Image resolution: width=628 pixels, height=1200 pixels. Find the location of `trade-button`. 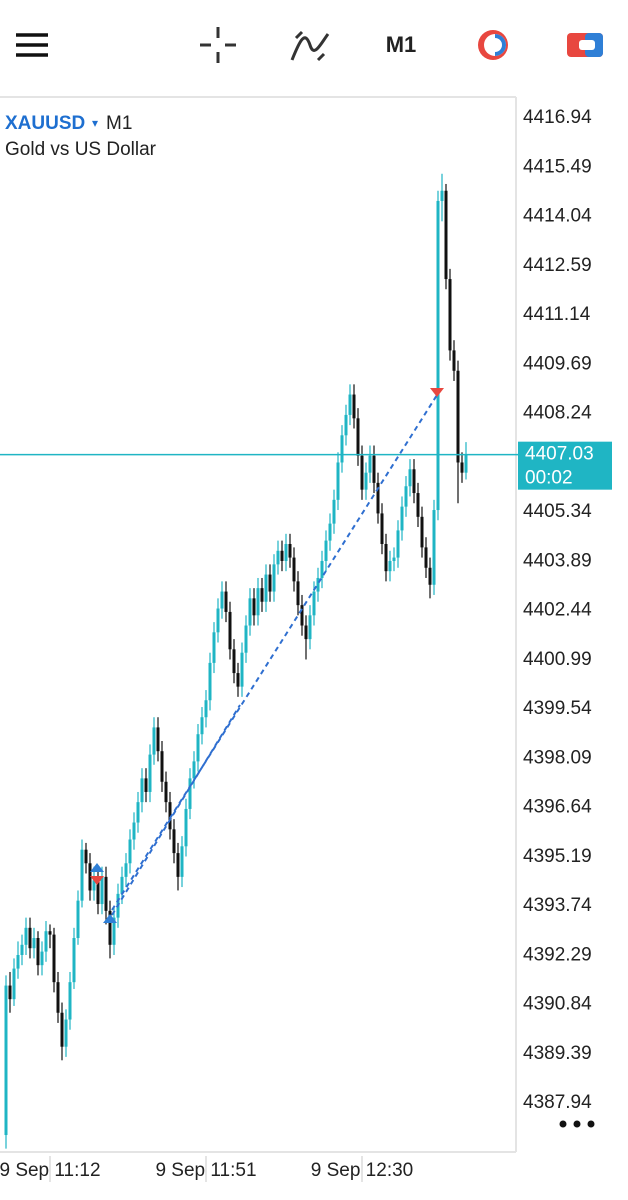

trade-button is located at coordinates (585, 45).